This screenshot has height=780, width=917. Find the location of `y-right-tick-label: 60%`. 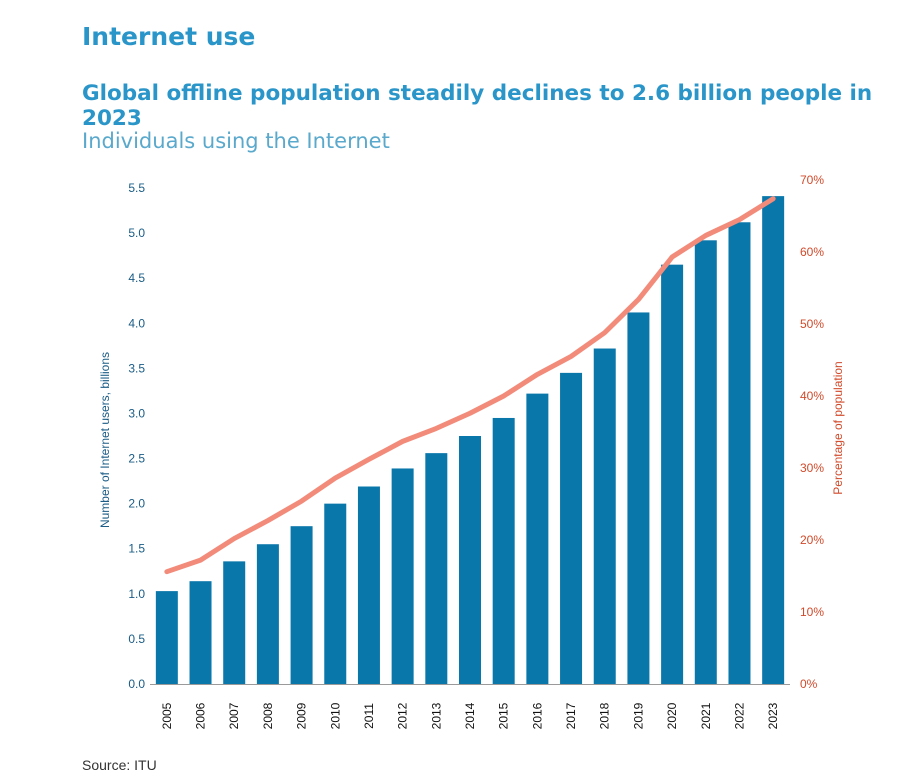

y-right-tick-label: 60% is located at coordinates (812, 252).